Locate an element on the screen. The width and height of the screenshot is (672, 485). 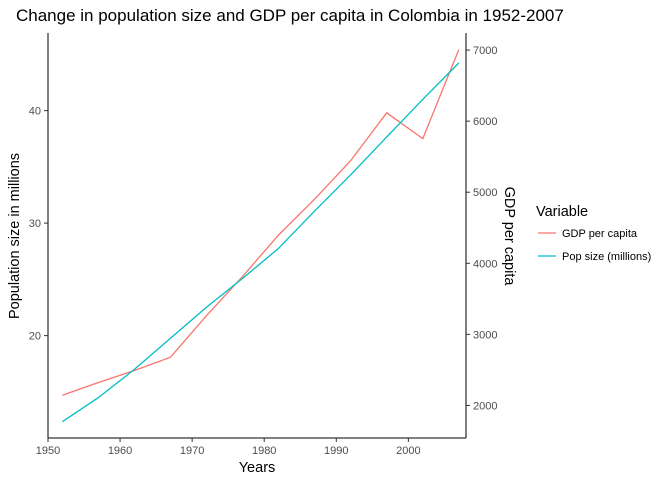
y-axis-left-label: Population size in millions is located at coordinates (15, 236).